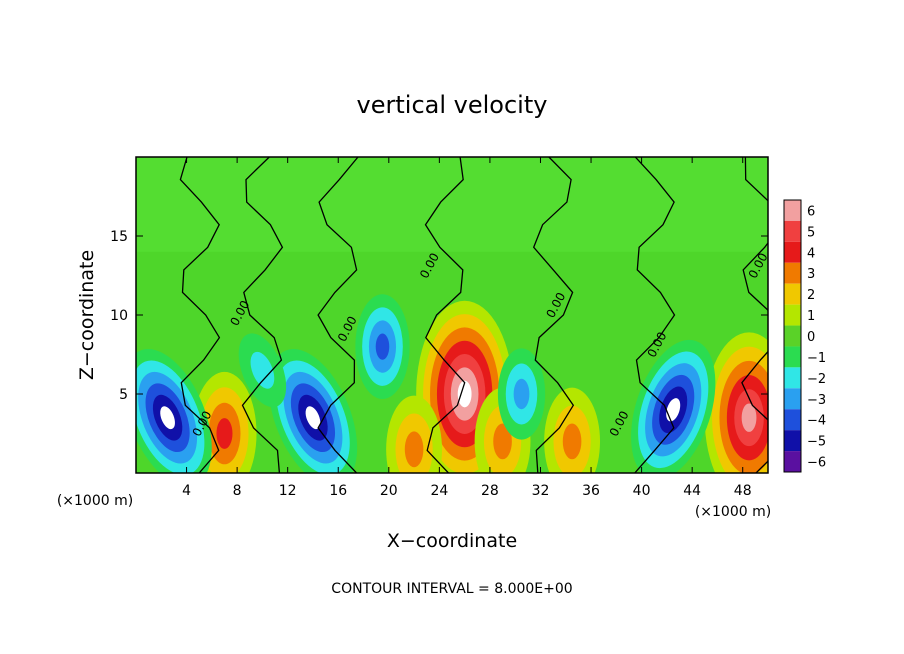 Image resolution: width=904 pixels, height=654 pixels. I want to click on chart-title: vertical velocity, so click(452, 105).